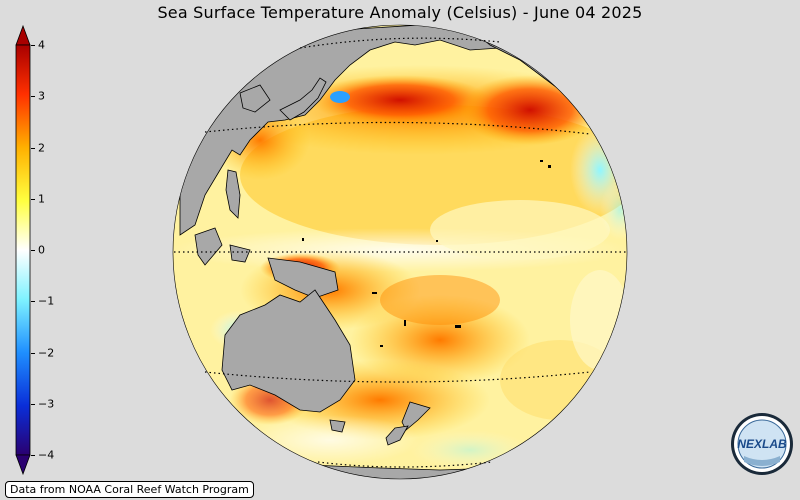 The height and width of the screenshot is (500, 800). Describe the element at coordinates (41, 96) in the screenshot. I see `colorbar-tick-label: 3` at that location.